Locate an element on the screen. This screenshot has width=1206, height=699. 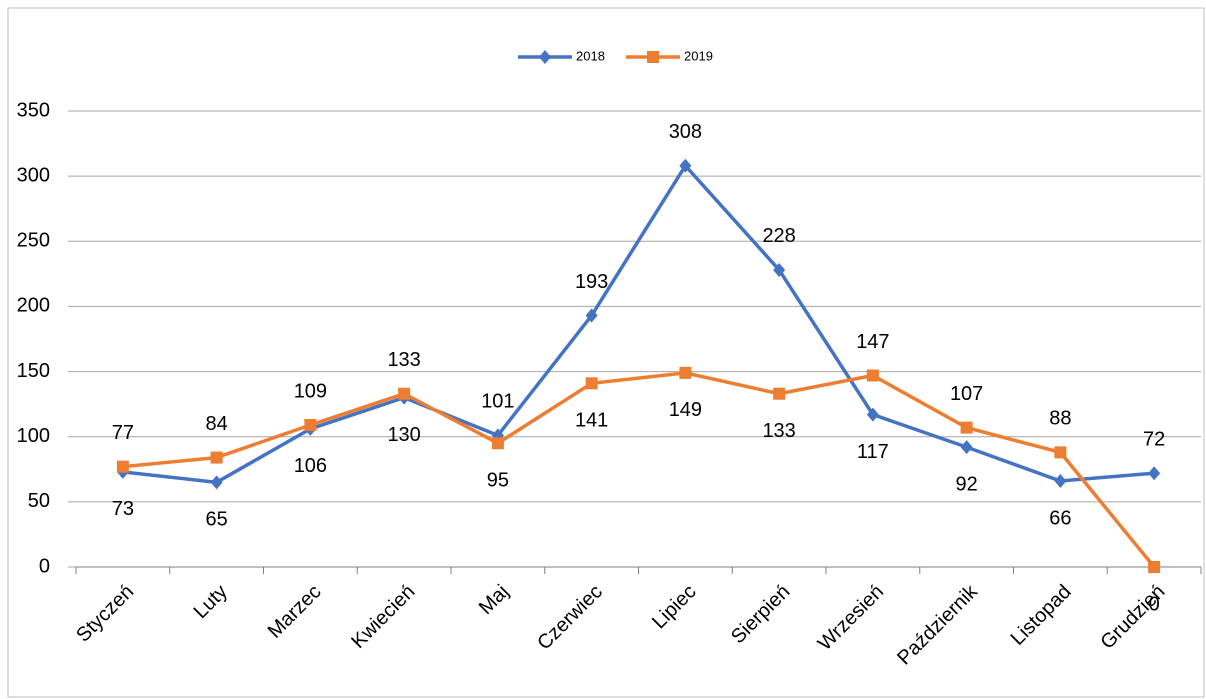
data-label: 130 is located at coordinates (403, 435).